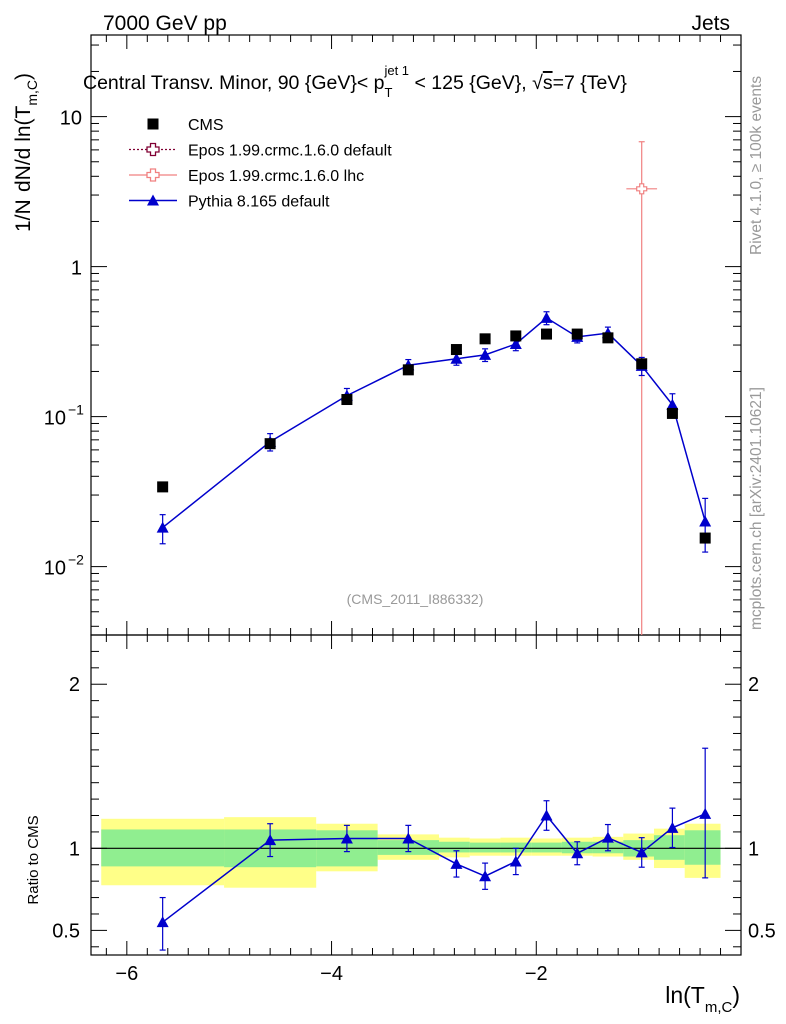 The width and height of the screenshot is (786, 1024). What do you see at coordinates (719, 1007) in the screenshot?
I see `xlabel-sub: m,C` at bounding box center [719, 1007].